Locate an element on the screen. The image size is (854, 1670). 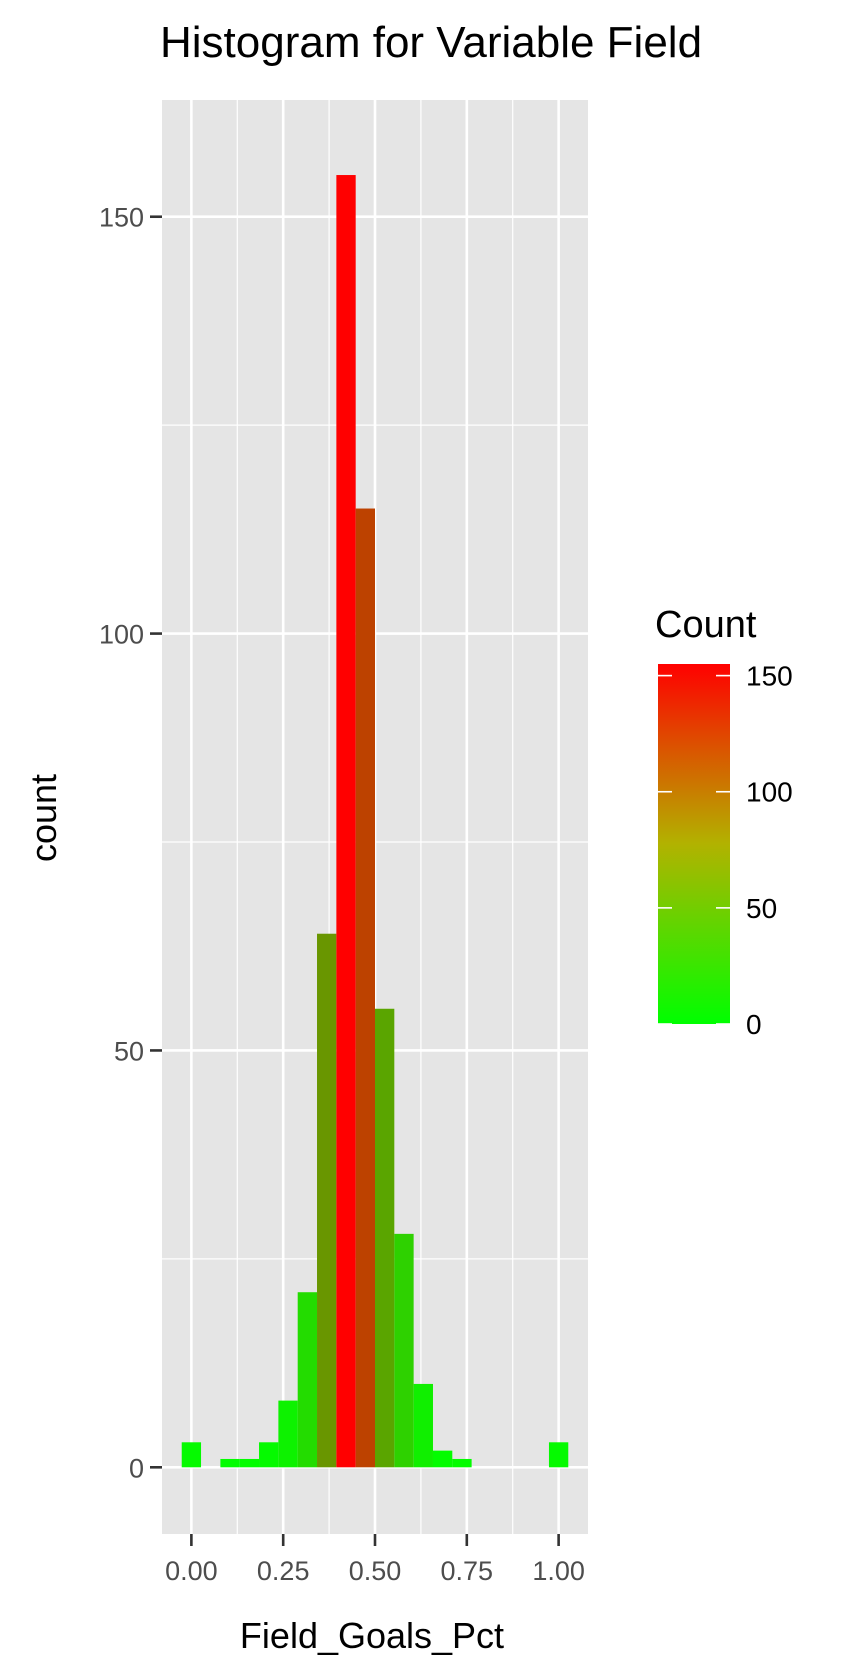
chart-title: Histogram for Variable Field is located at coordinates (431, 42).